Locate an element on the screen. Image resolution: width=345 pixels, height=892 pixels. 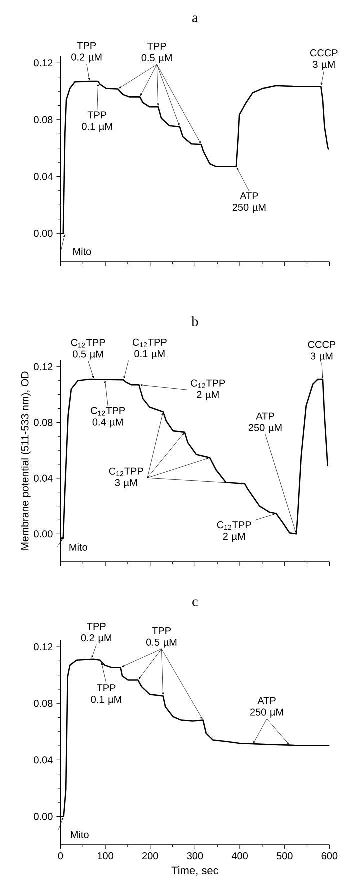
annotation: C$_{12}$TPP 0.1 µM is located at coordinates (149, 349).